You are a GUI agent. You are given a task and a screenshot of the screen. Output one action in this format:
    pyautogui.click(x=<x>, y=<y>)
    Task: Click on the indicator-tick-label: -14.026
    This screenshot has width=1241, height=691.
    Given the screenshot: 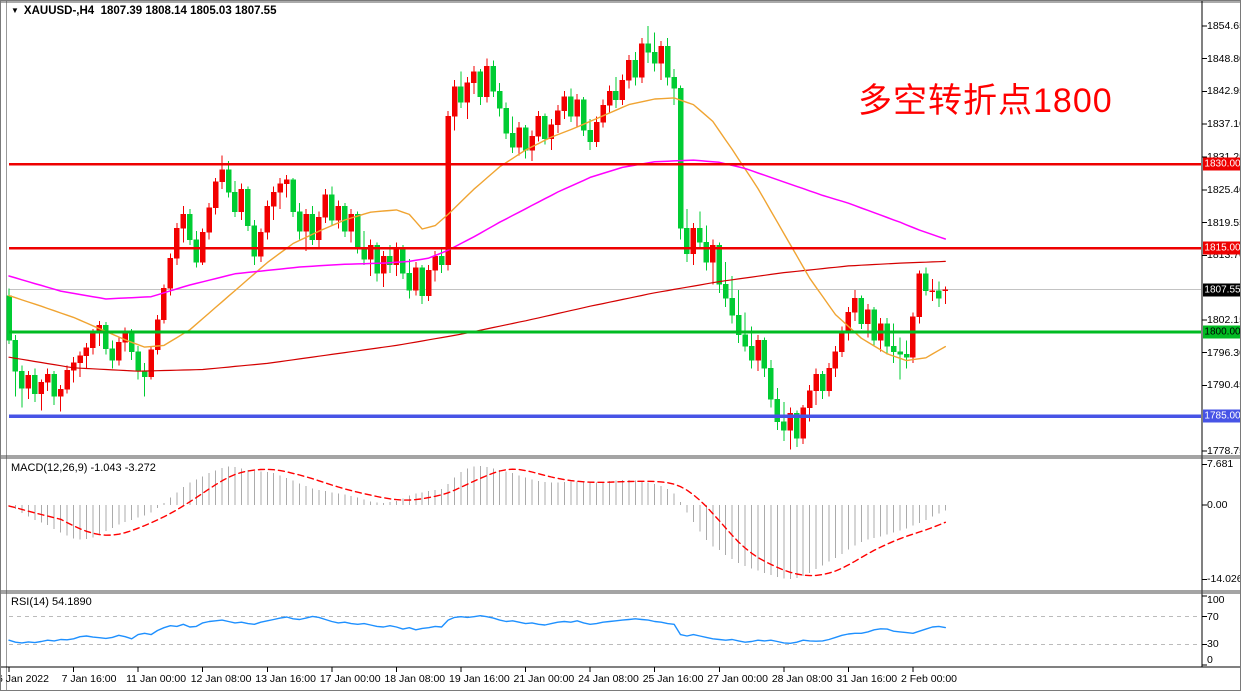 What is the action you would take?
    pyautogui.click(x=1224, y=579)
    